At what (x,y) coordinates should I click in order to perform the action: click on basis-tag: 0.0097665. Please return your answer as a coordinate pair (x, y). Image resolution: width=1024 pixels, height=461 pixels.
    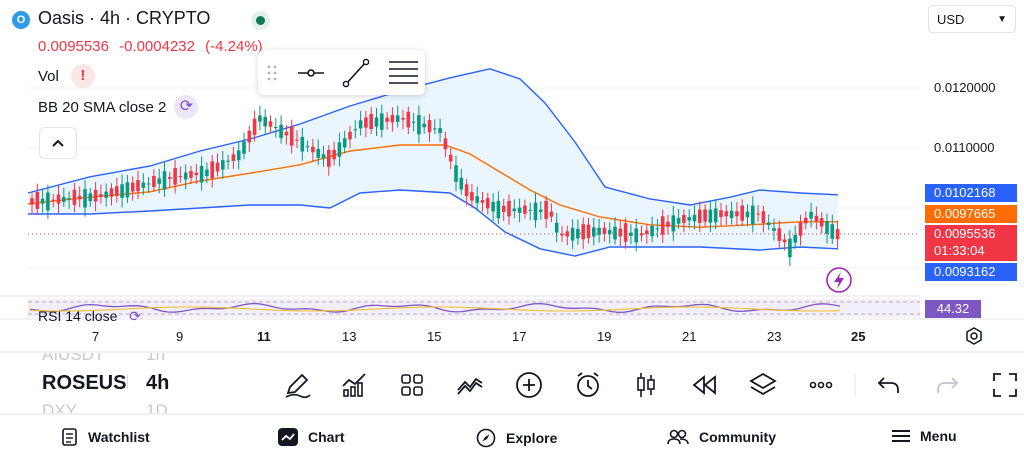
    Looking at the image, I should click on (971, 214).